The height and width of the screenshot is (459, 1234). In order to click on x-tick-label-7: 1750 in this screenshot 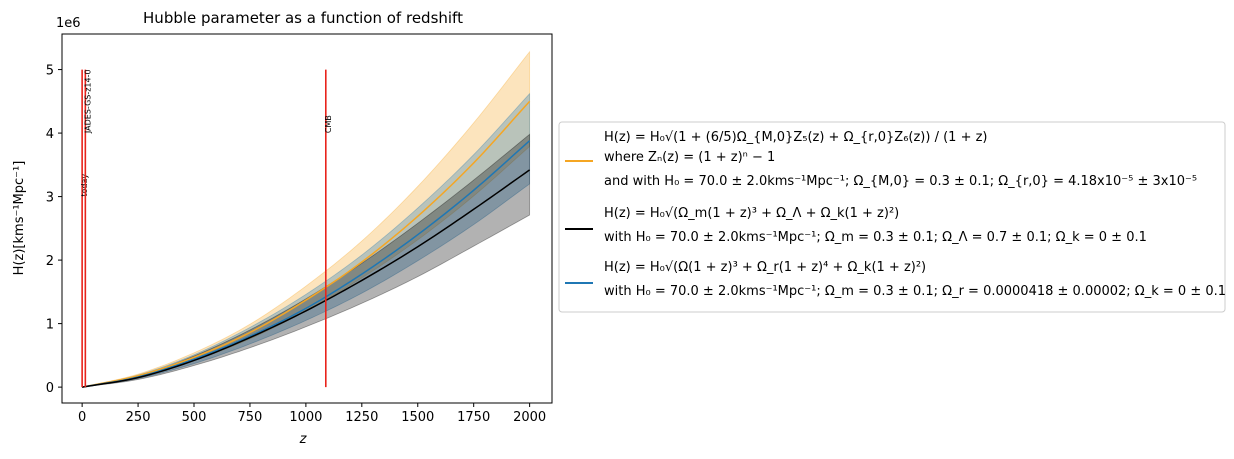, I will do `click(473, 417)`.